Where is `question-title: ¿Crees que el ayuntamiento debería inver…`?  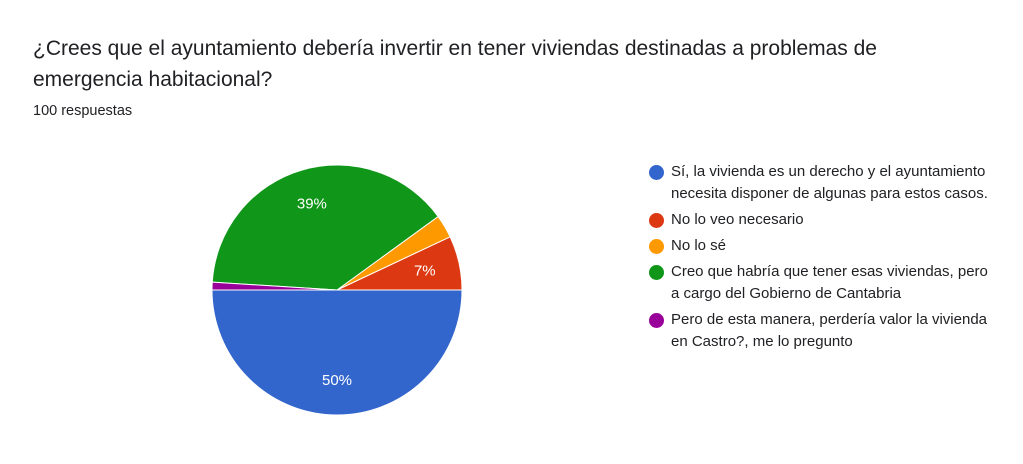
question-title: ¿Crees que el ayuntamiento debería inver… is located at coordinates (455, 64).